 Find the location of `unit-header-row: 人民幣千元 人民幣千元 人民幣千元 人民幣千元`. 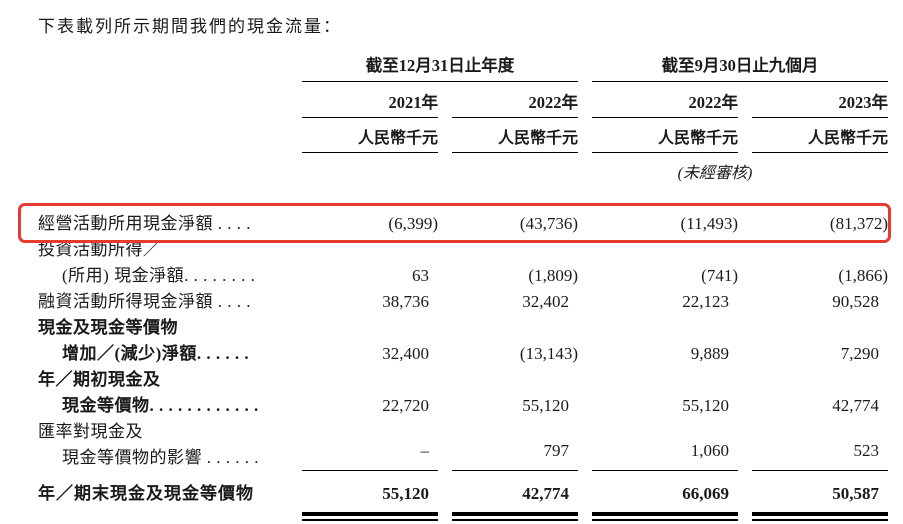

unit-header-row: 人民幣千元 人民幣千元 人民幣千元 人民幣千元 is located at coordinates (463, 135).